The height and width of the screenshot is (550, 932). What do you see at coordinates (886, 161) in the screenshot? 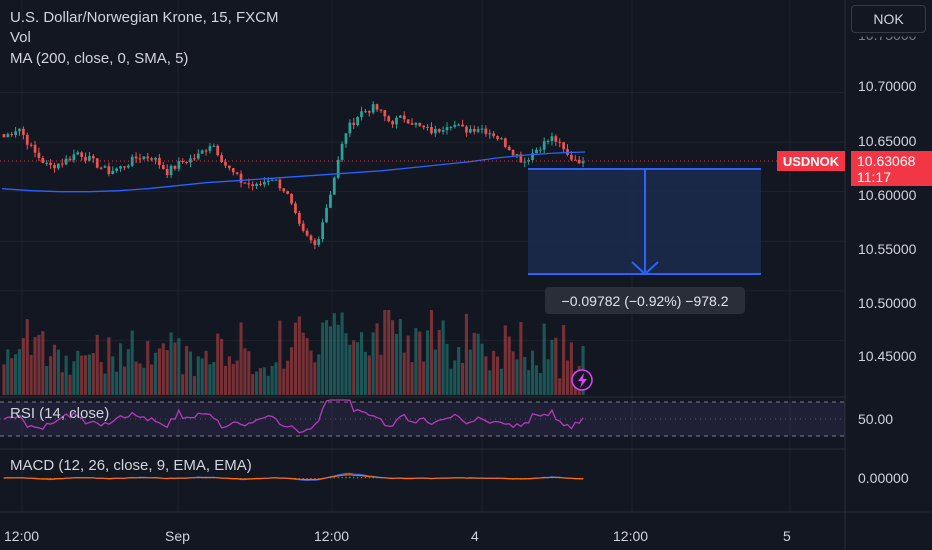
I see `current-price-value: 10.63068` at bounding box center [886, 161].